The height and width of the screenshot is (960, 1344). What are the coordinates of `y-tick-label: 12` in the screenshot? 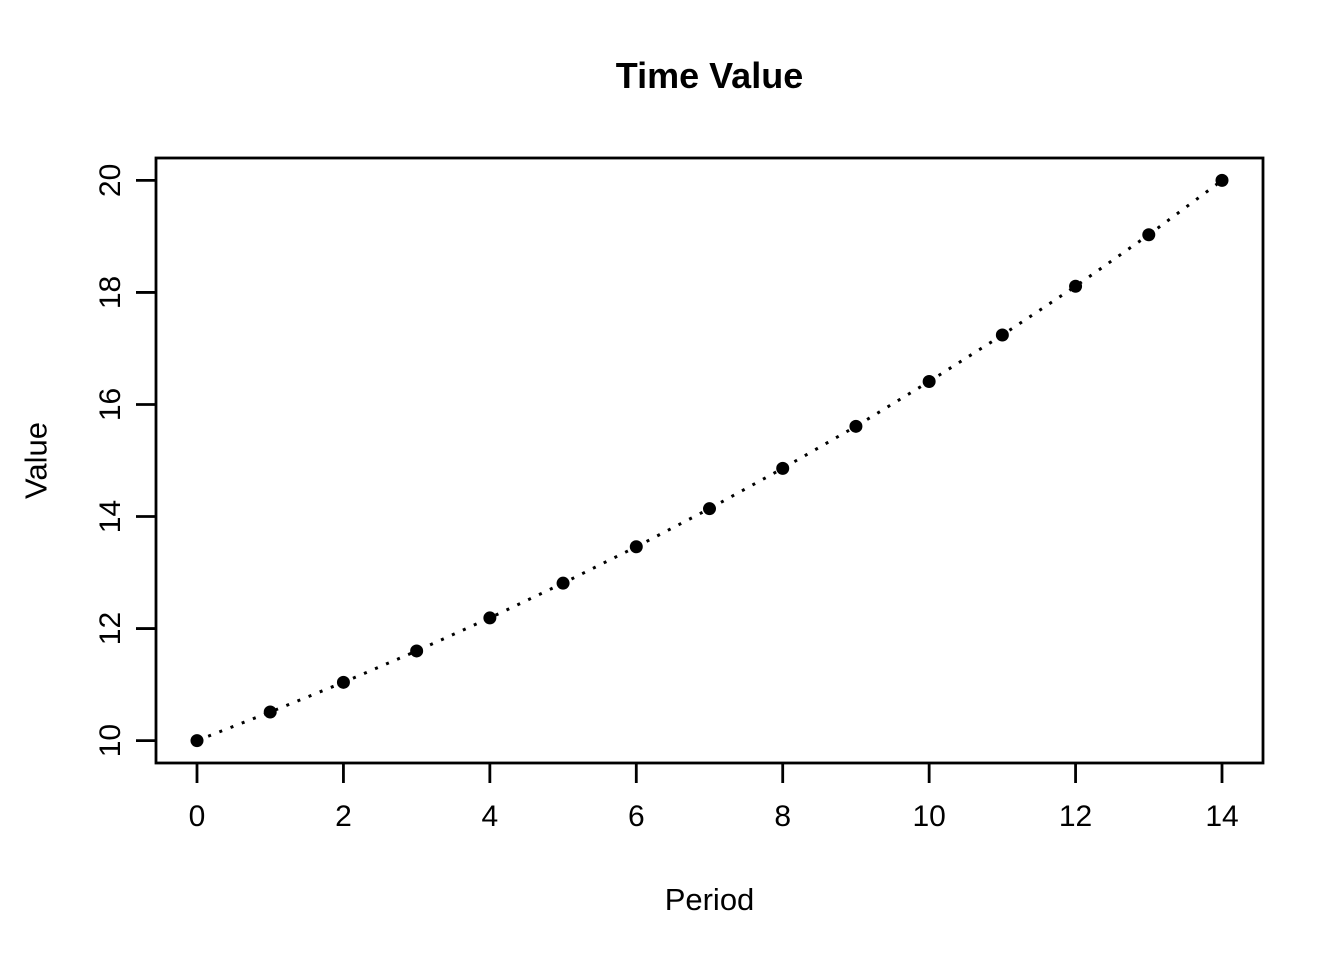 It's located at (110, 628).